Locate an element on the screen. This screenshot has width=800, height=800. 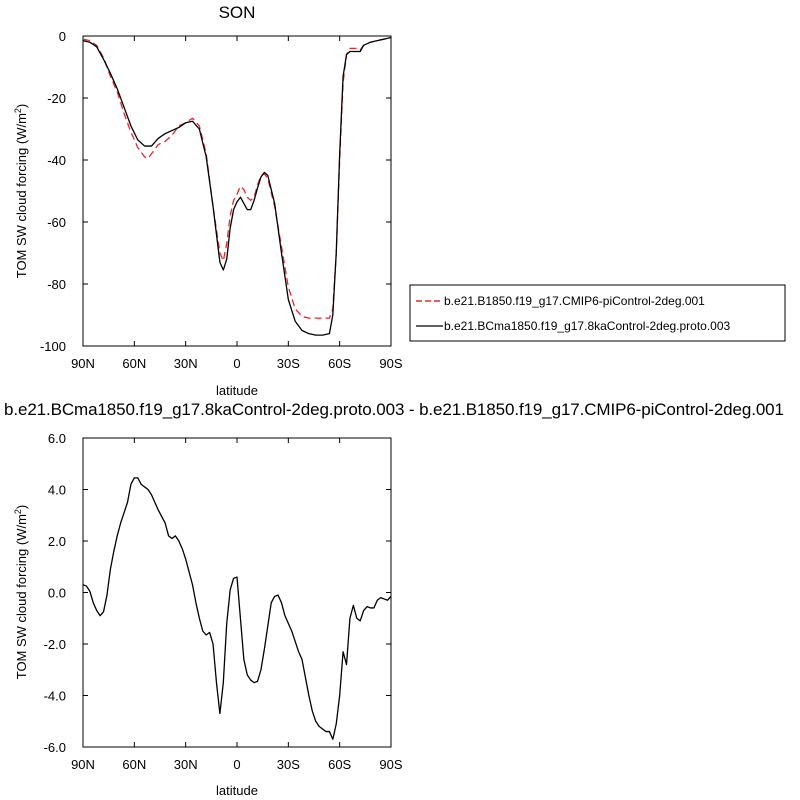
legend-box is located at coordinates (597, 313).